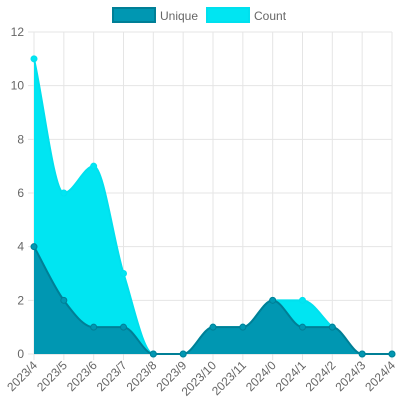 The width and height of the screenshot is (400, 400). Describe the element at coordinates (179, 16) in the screenshot. I see `legend-label-unique: Unique` at that location.